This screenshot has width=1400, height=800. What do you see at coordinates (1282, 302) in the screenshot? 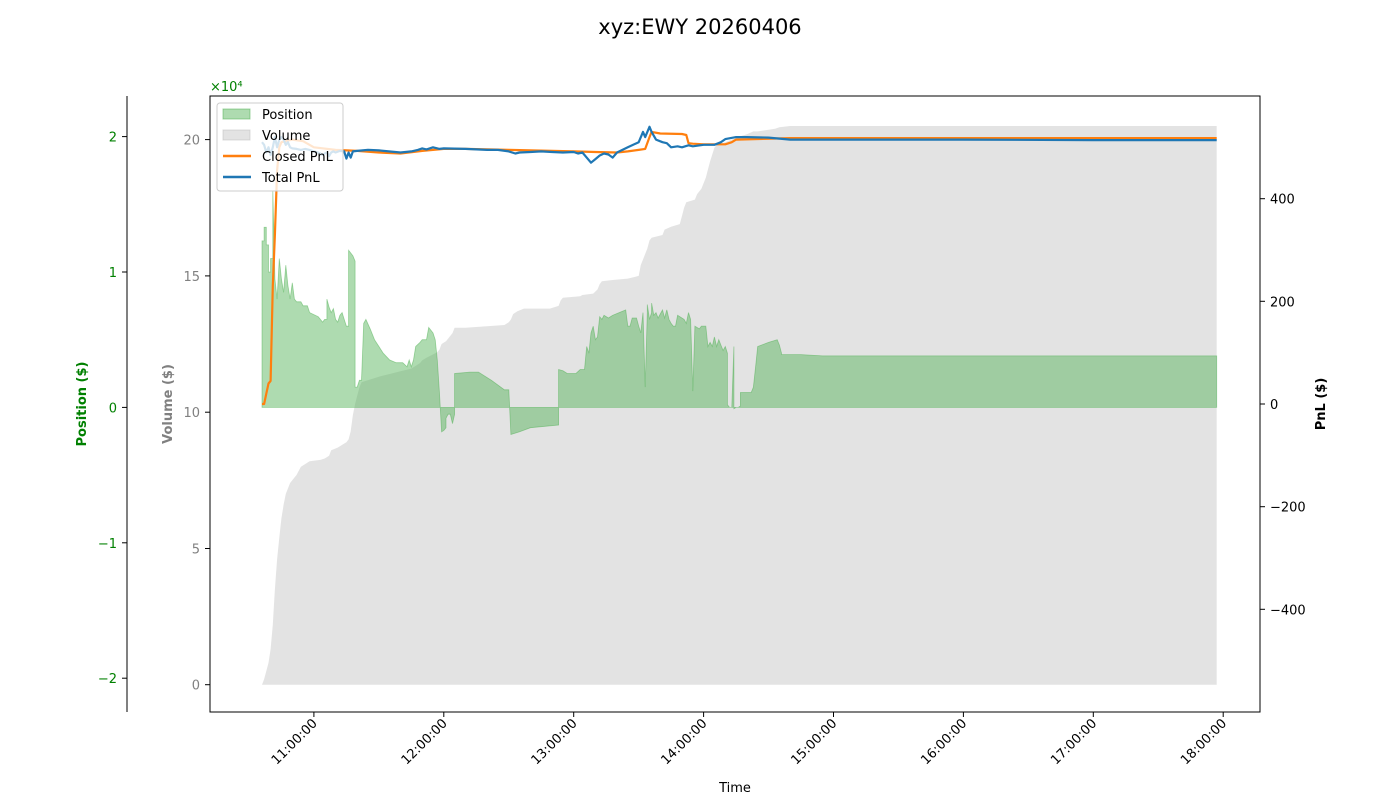
I see `pnl-tick-label: 200` at bounding box center [1282, 302].